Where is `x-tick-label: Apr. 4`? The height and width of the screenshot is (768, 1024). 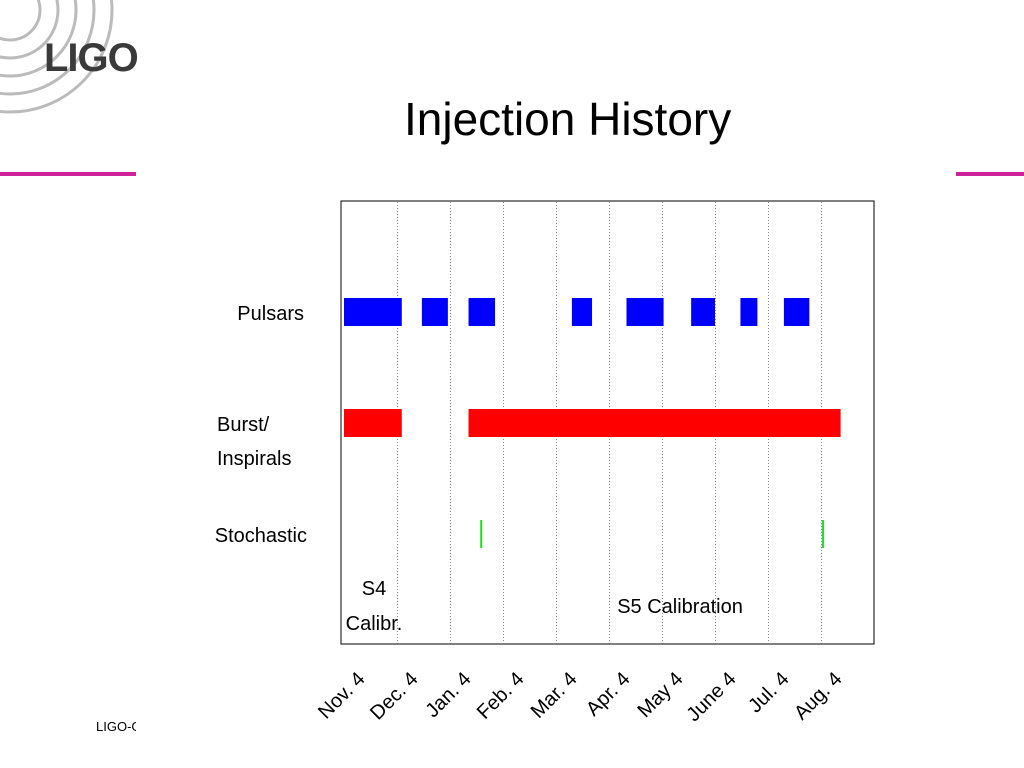 x-tick-label: Apr. 4 is located at coordinates (608, 694).